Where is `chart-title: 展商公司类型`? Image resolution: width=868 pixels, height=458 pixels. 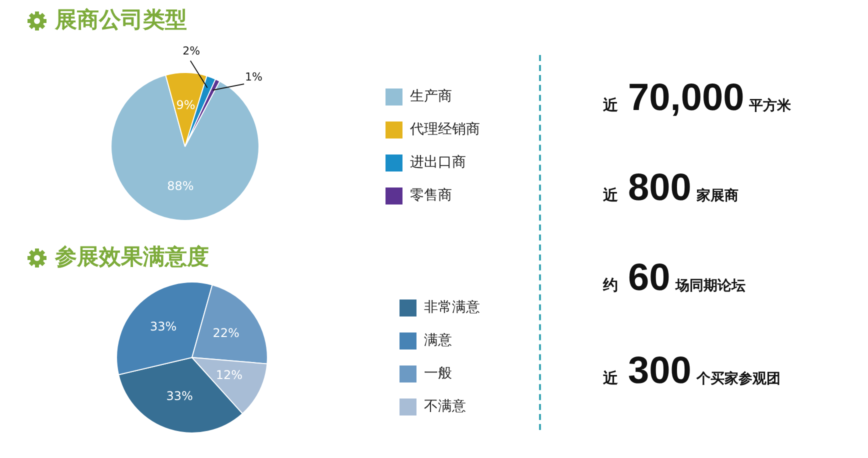 chart-title: 展商公司类型 is located at coordinates (121, 21).